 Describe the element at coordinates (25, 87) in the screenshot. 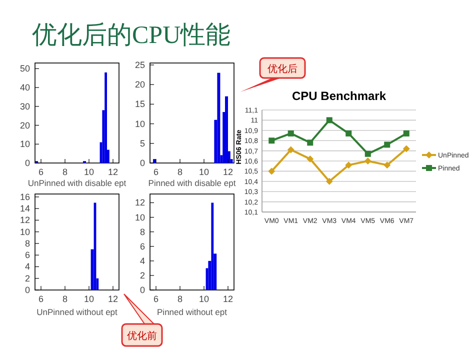

I see `y-tick-label: 40` at that location.